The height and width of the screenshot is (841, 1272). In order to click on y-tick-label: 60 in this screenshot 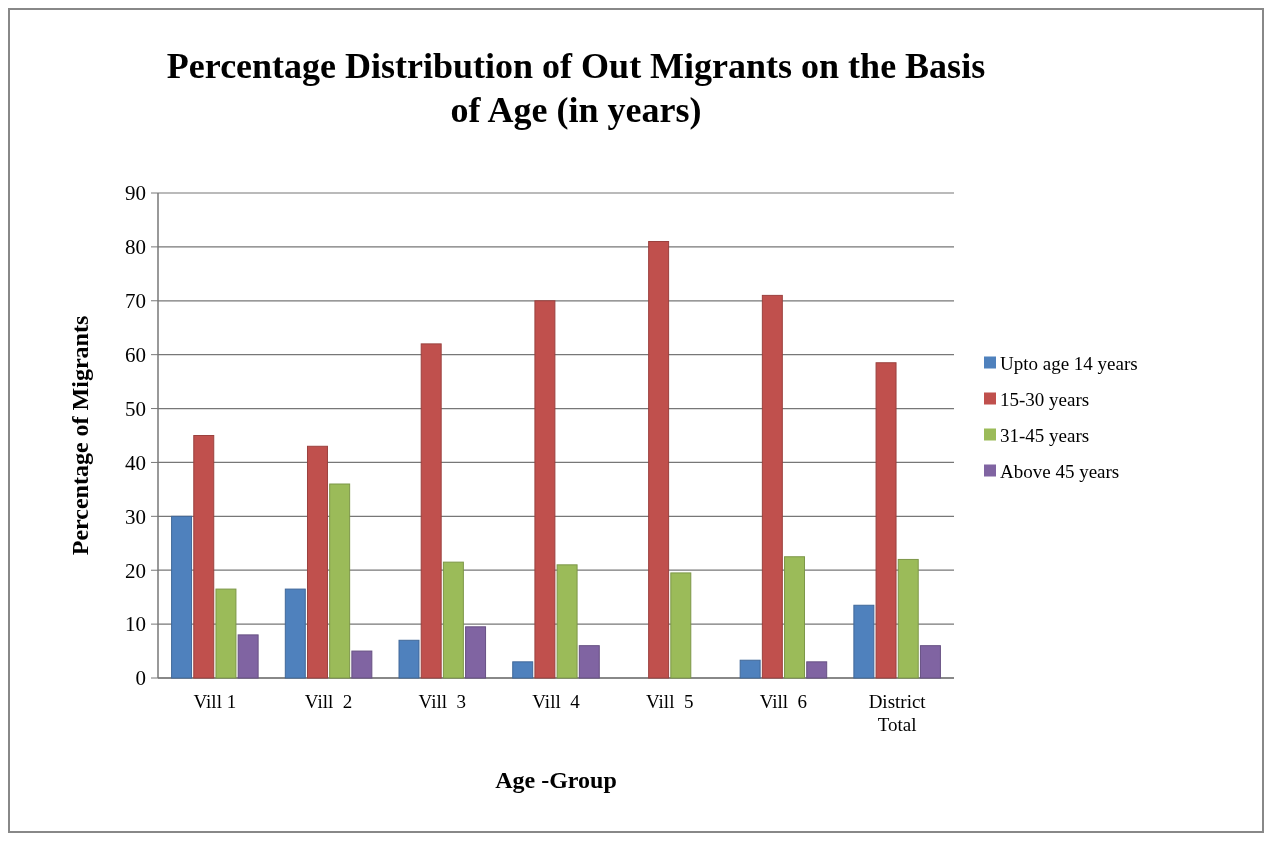, I will do `click(135, 355)`.